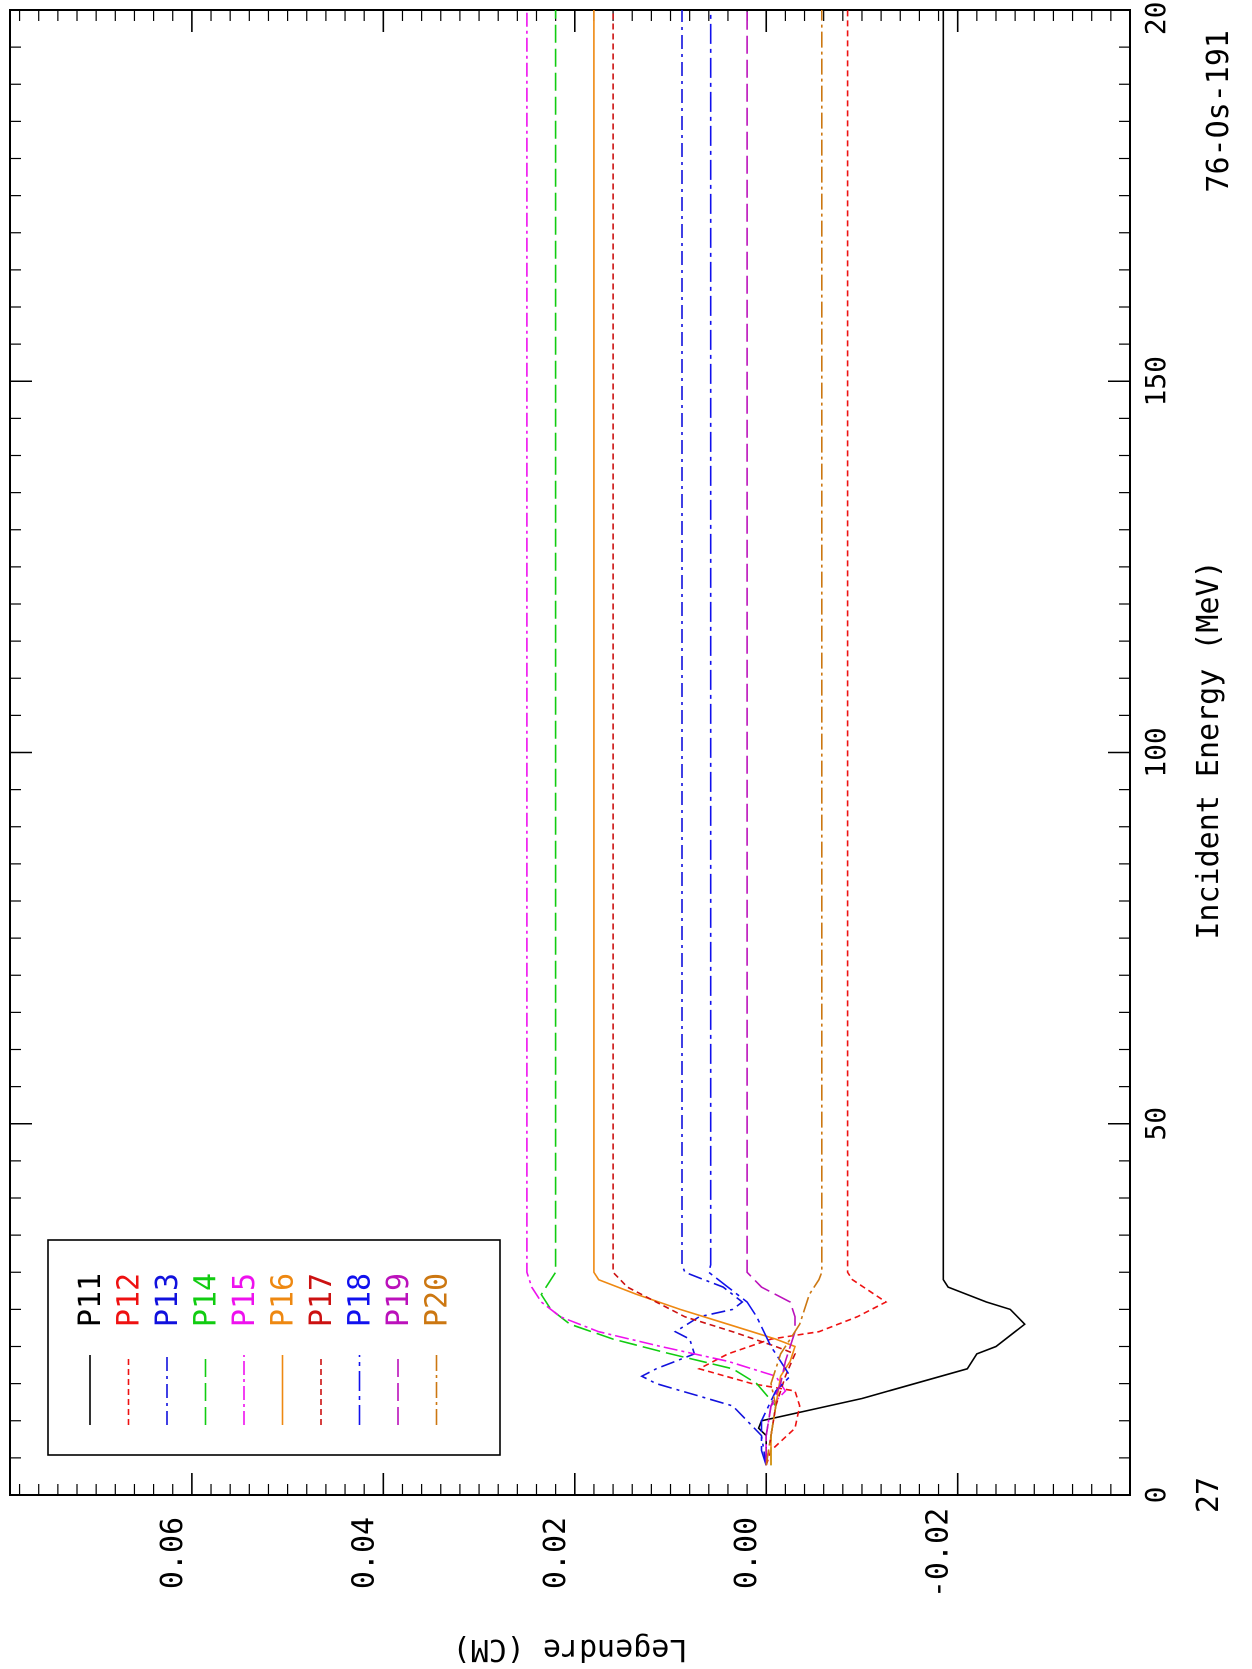  I want to click on legend-box, so click(274, 1347).